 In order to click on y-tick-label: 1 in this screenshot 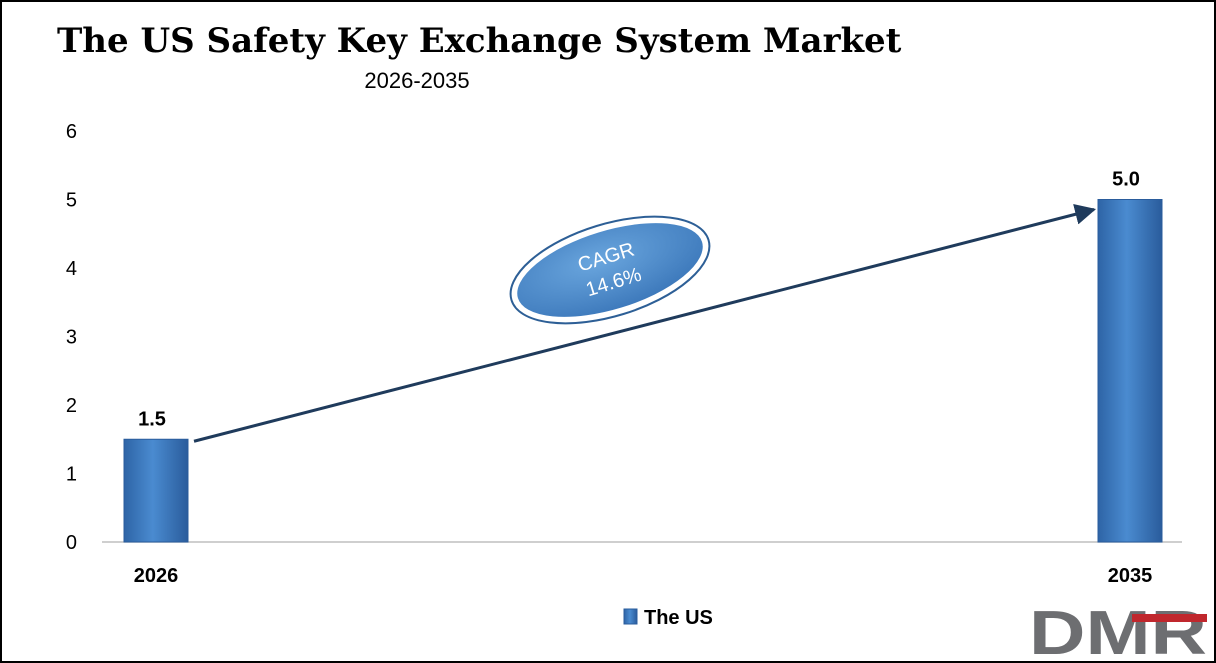, I will do `click(71, 475)`.